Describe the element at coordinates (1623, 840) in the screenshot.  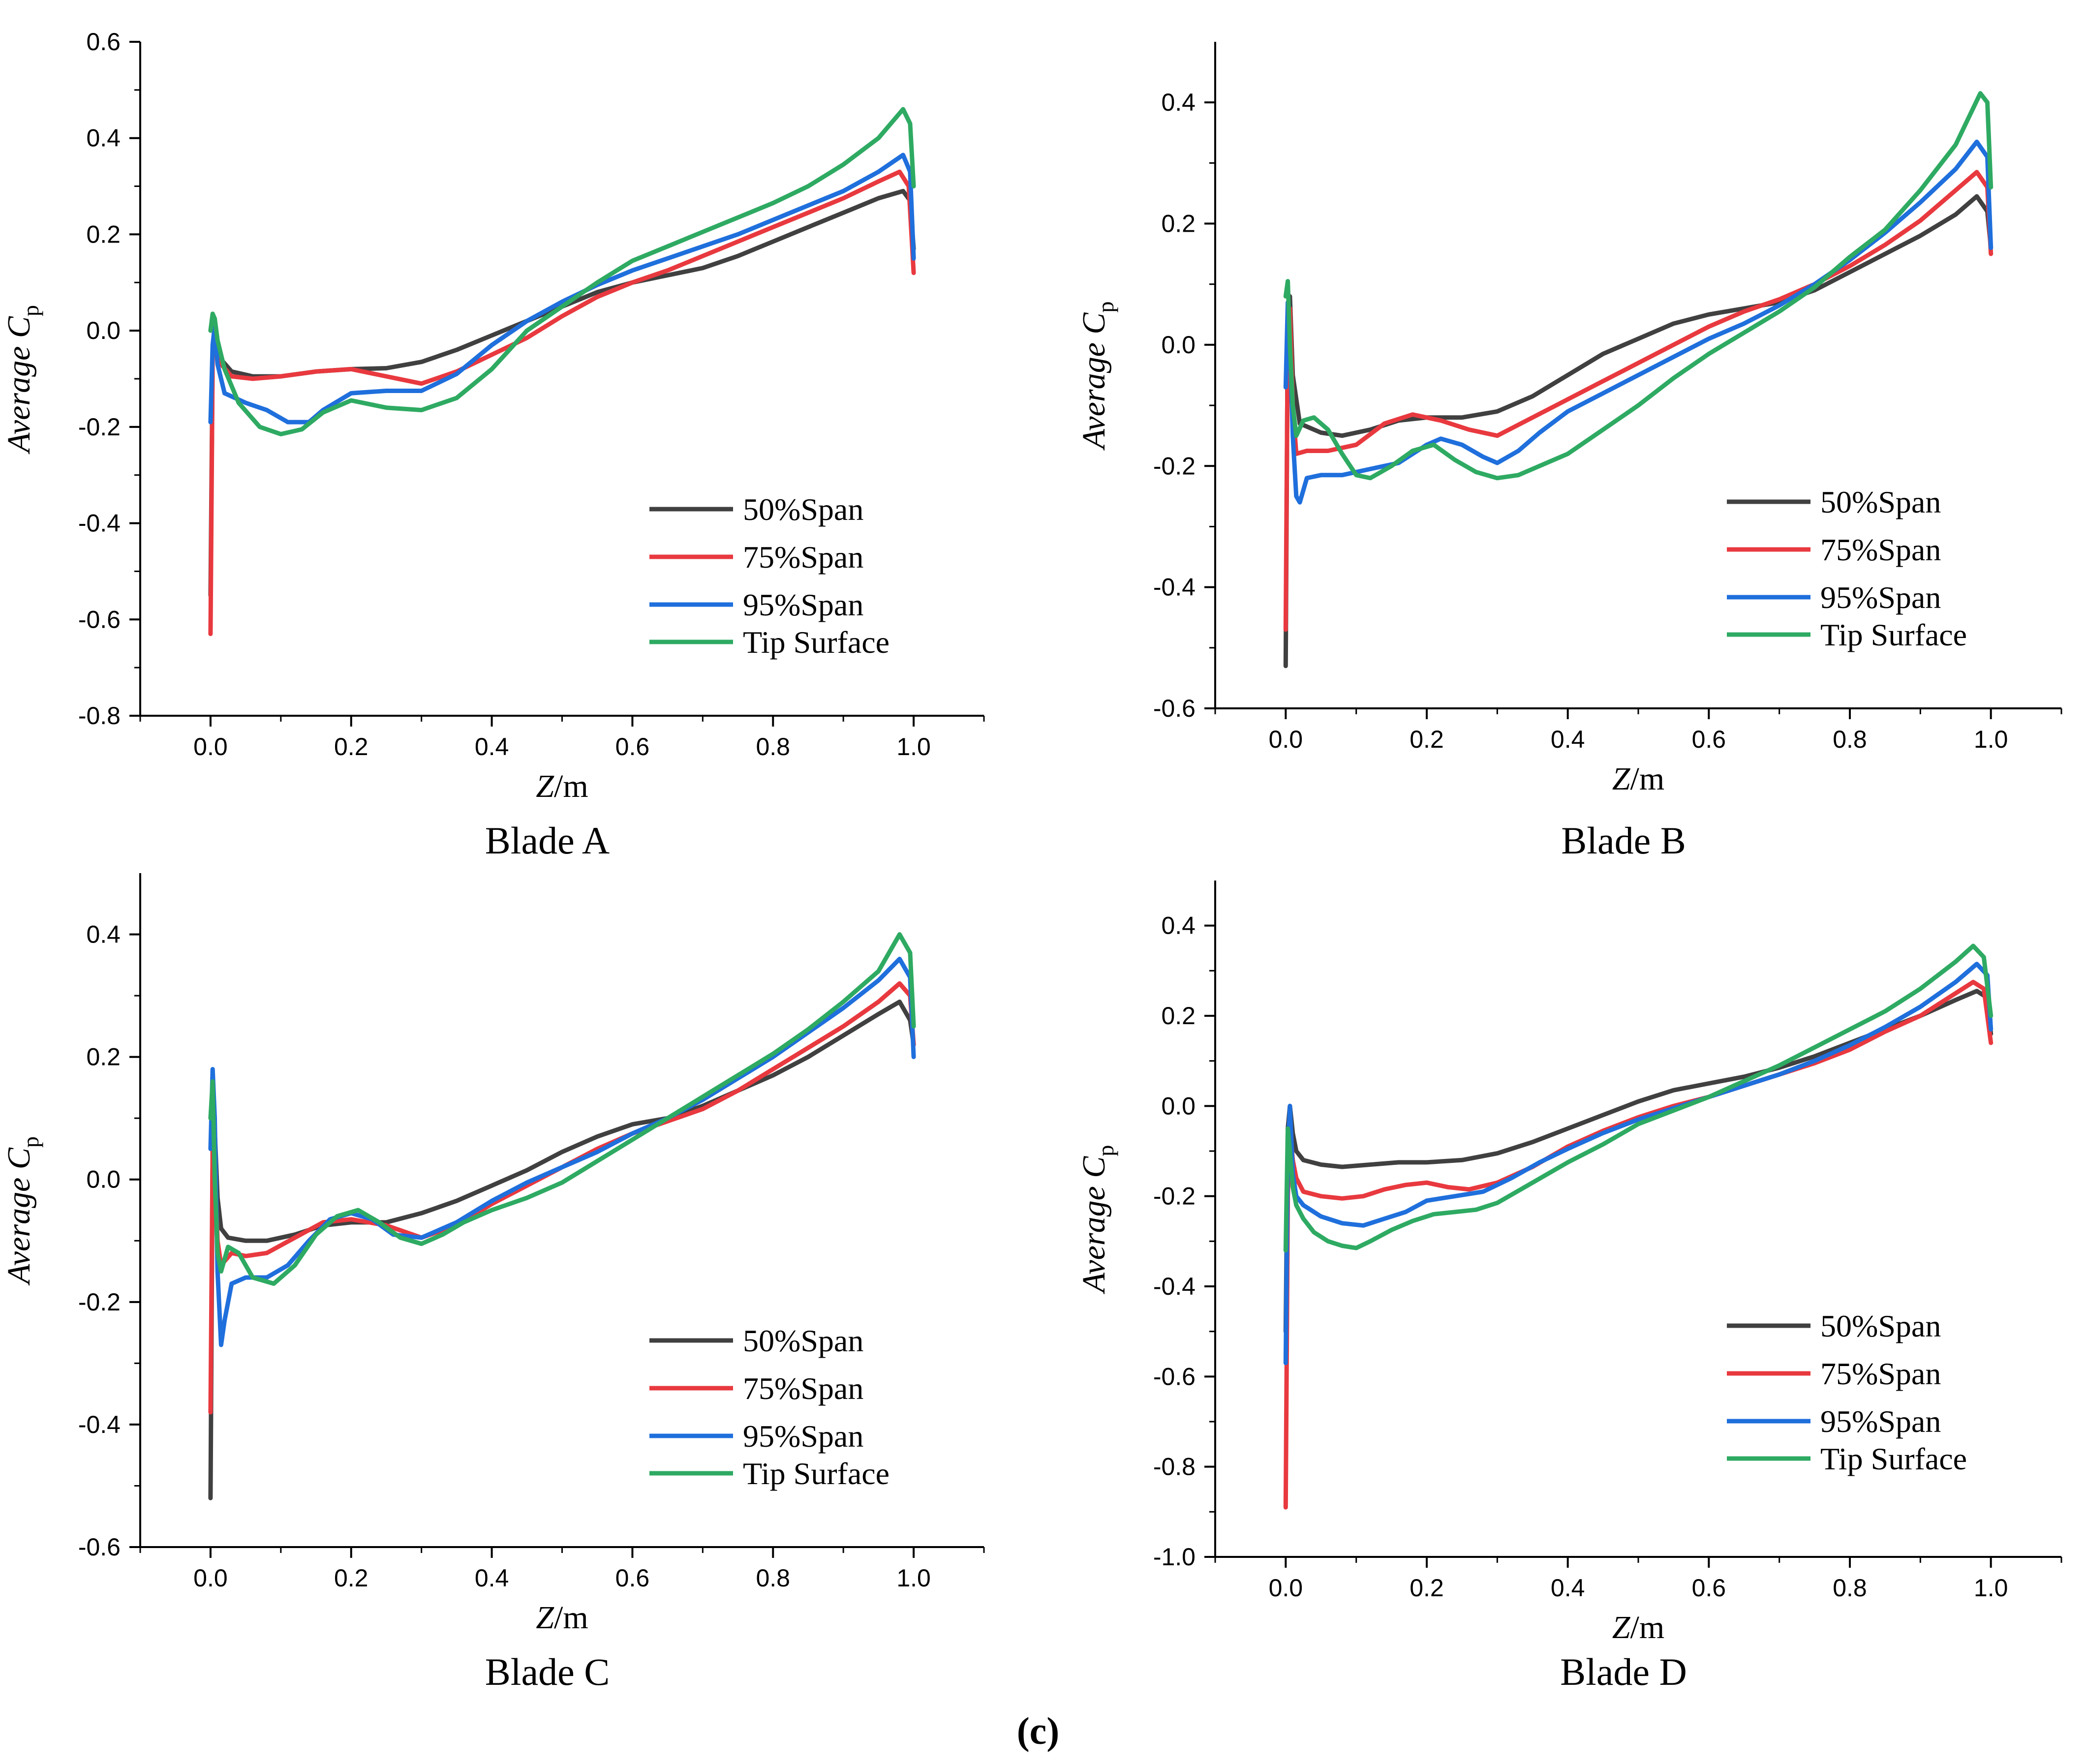
I see `panel-caption: Blade B` at that location.